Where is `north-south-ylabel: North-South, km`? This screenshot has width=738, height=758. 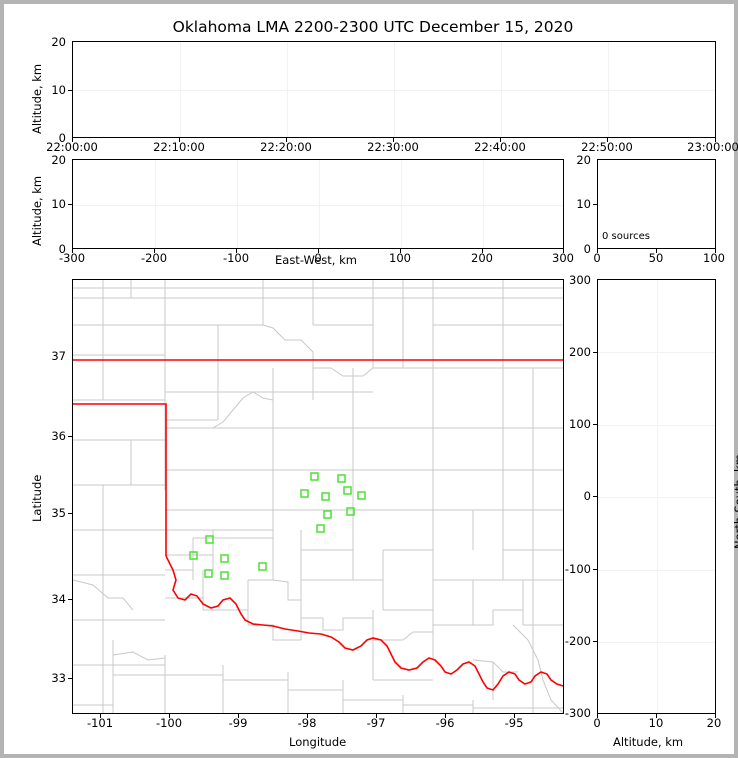 north-south-ylabel: North-South, km is located at coordinates (735, 501).